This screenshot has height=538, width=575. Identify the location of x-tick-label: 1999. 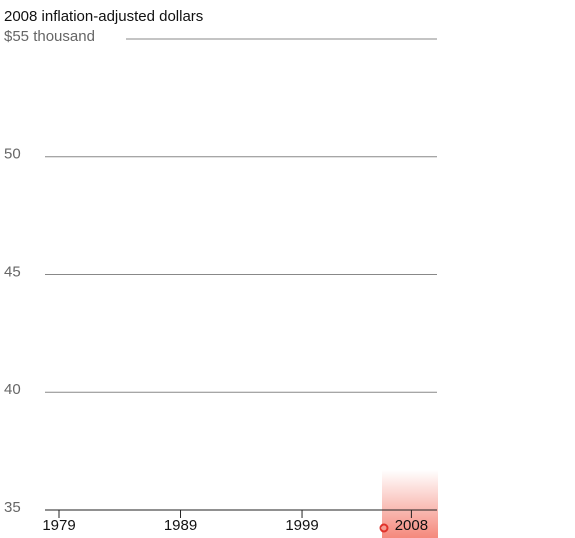
(301, 525).